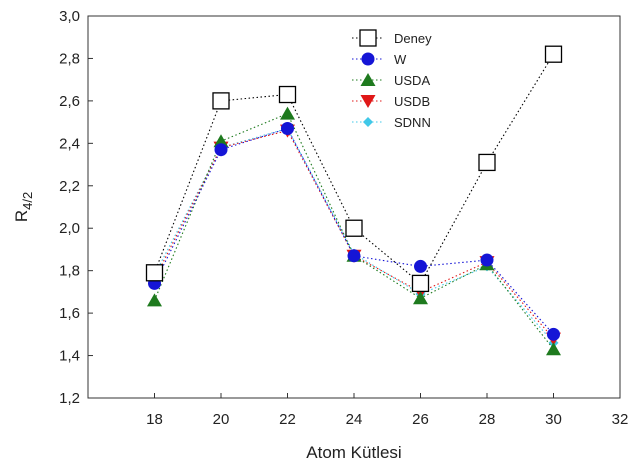 Image resolution: width=629 pixels, height=466 pixels. Describe the element at coordinates (69, 313) in the screenshot. I see `y-tick-label: 1,6` at that location.